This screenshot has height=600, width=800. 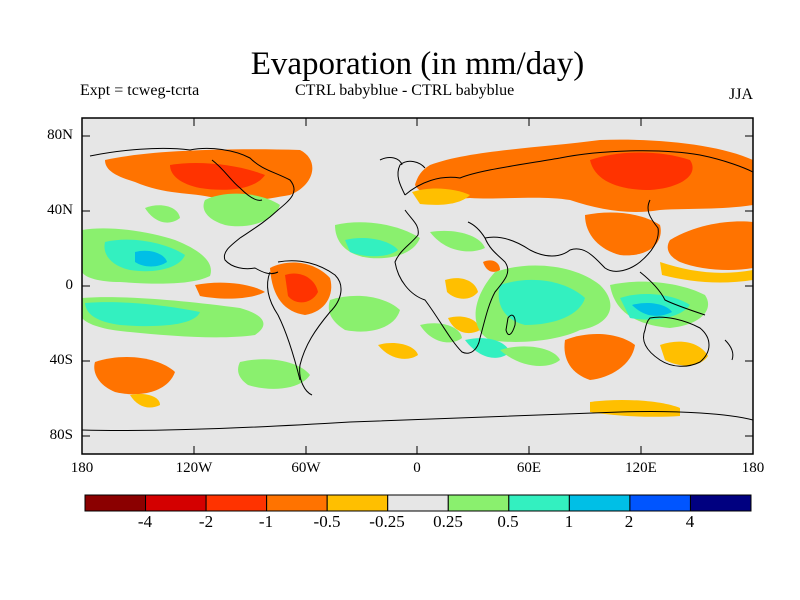 What do you see at coordinates (706, 272) in the screenshot?
I see `anomaly-region-west-pacific-outer` at bounding box center [706, 272].